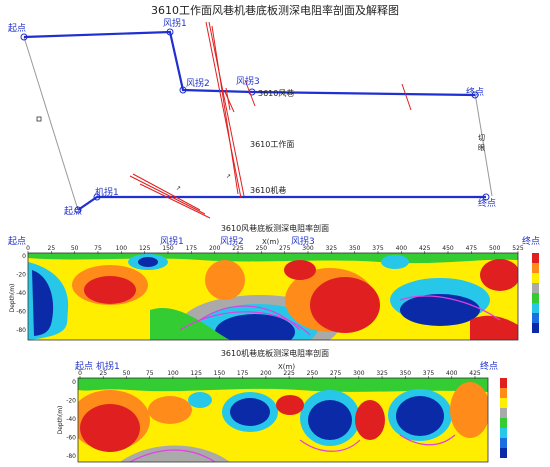  What do you see at coordinates (103, 373) in the screenshot?
I see `section2-x-tick: 25` at bounding box center [103, 373].